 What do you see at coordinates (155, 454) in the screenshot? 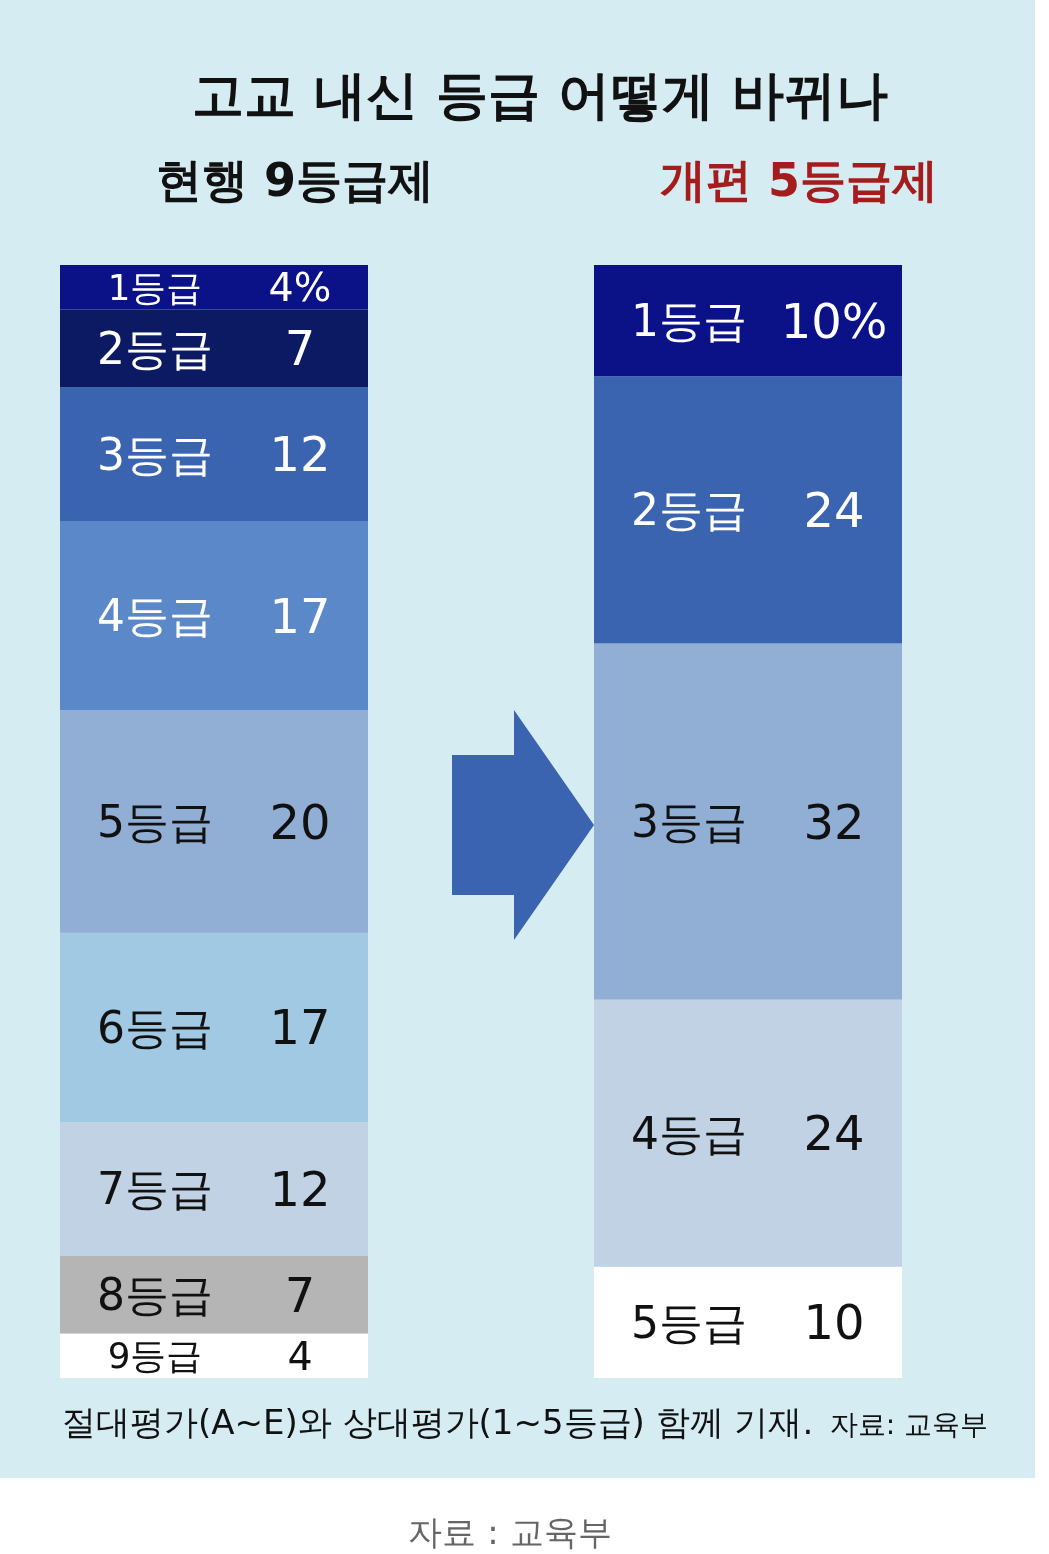
I see `series-label: 3등급` at bounding box center [155, 454].